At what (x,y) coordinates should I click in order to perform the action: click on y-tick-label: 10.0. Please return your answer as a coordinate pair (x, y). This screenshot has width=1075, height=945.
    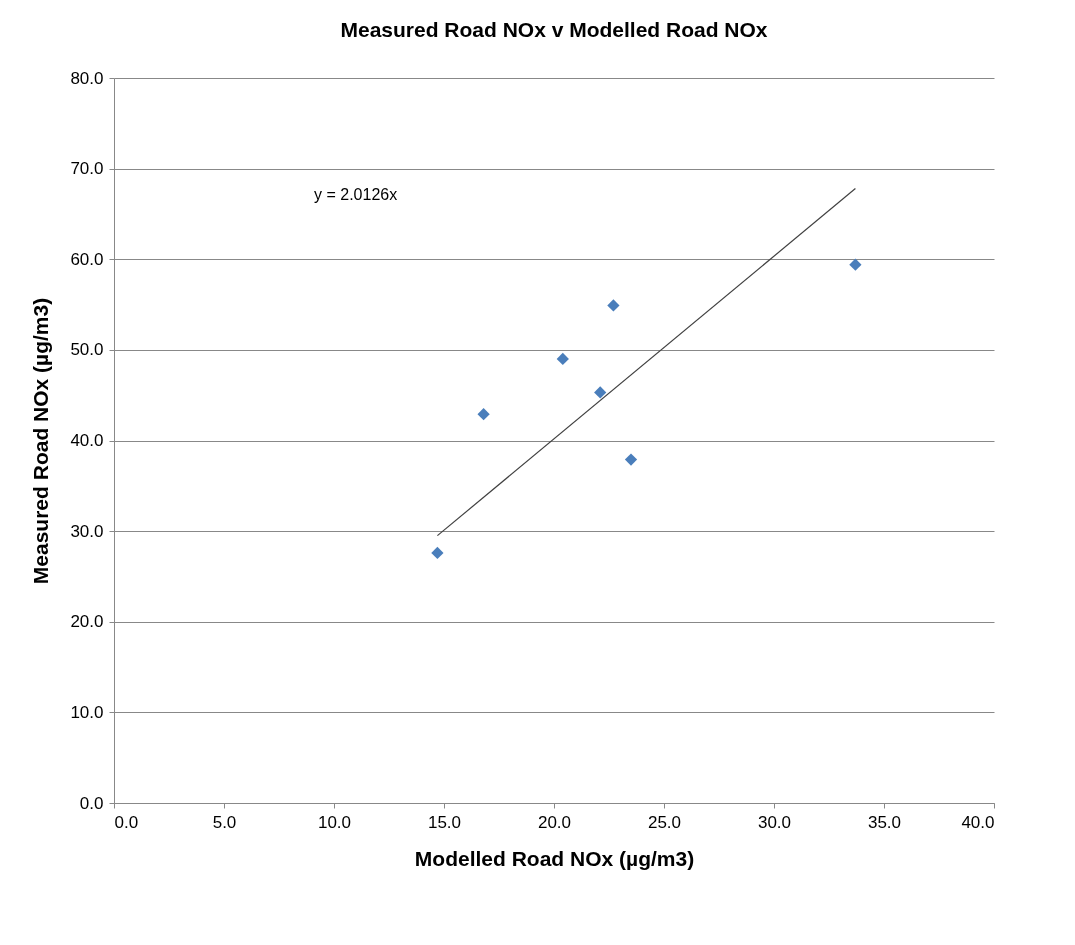
    Looking at the image, I should click on (87, 712).